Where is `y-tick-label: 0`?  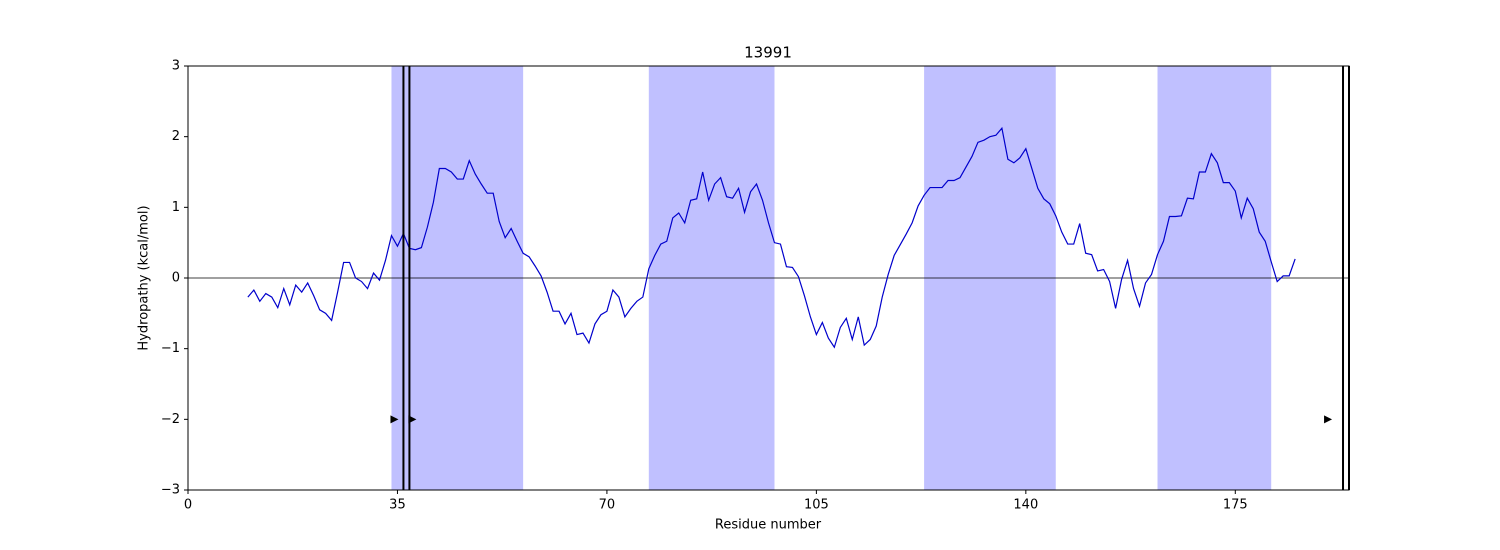
y-tick-label: 0 is located at coordinates (176, 278).